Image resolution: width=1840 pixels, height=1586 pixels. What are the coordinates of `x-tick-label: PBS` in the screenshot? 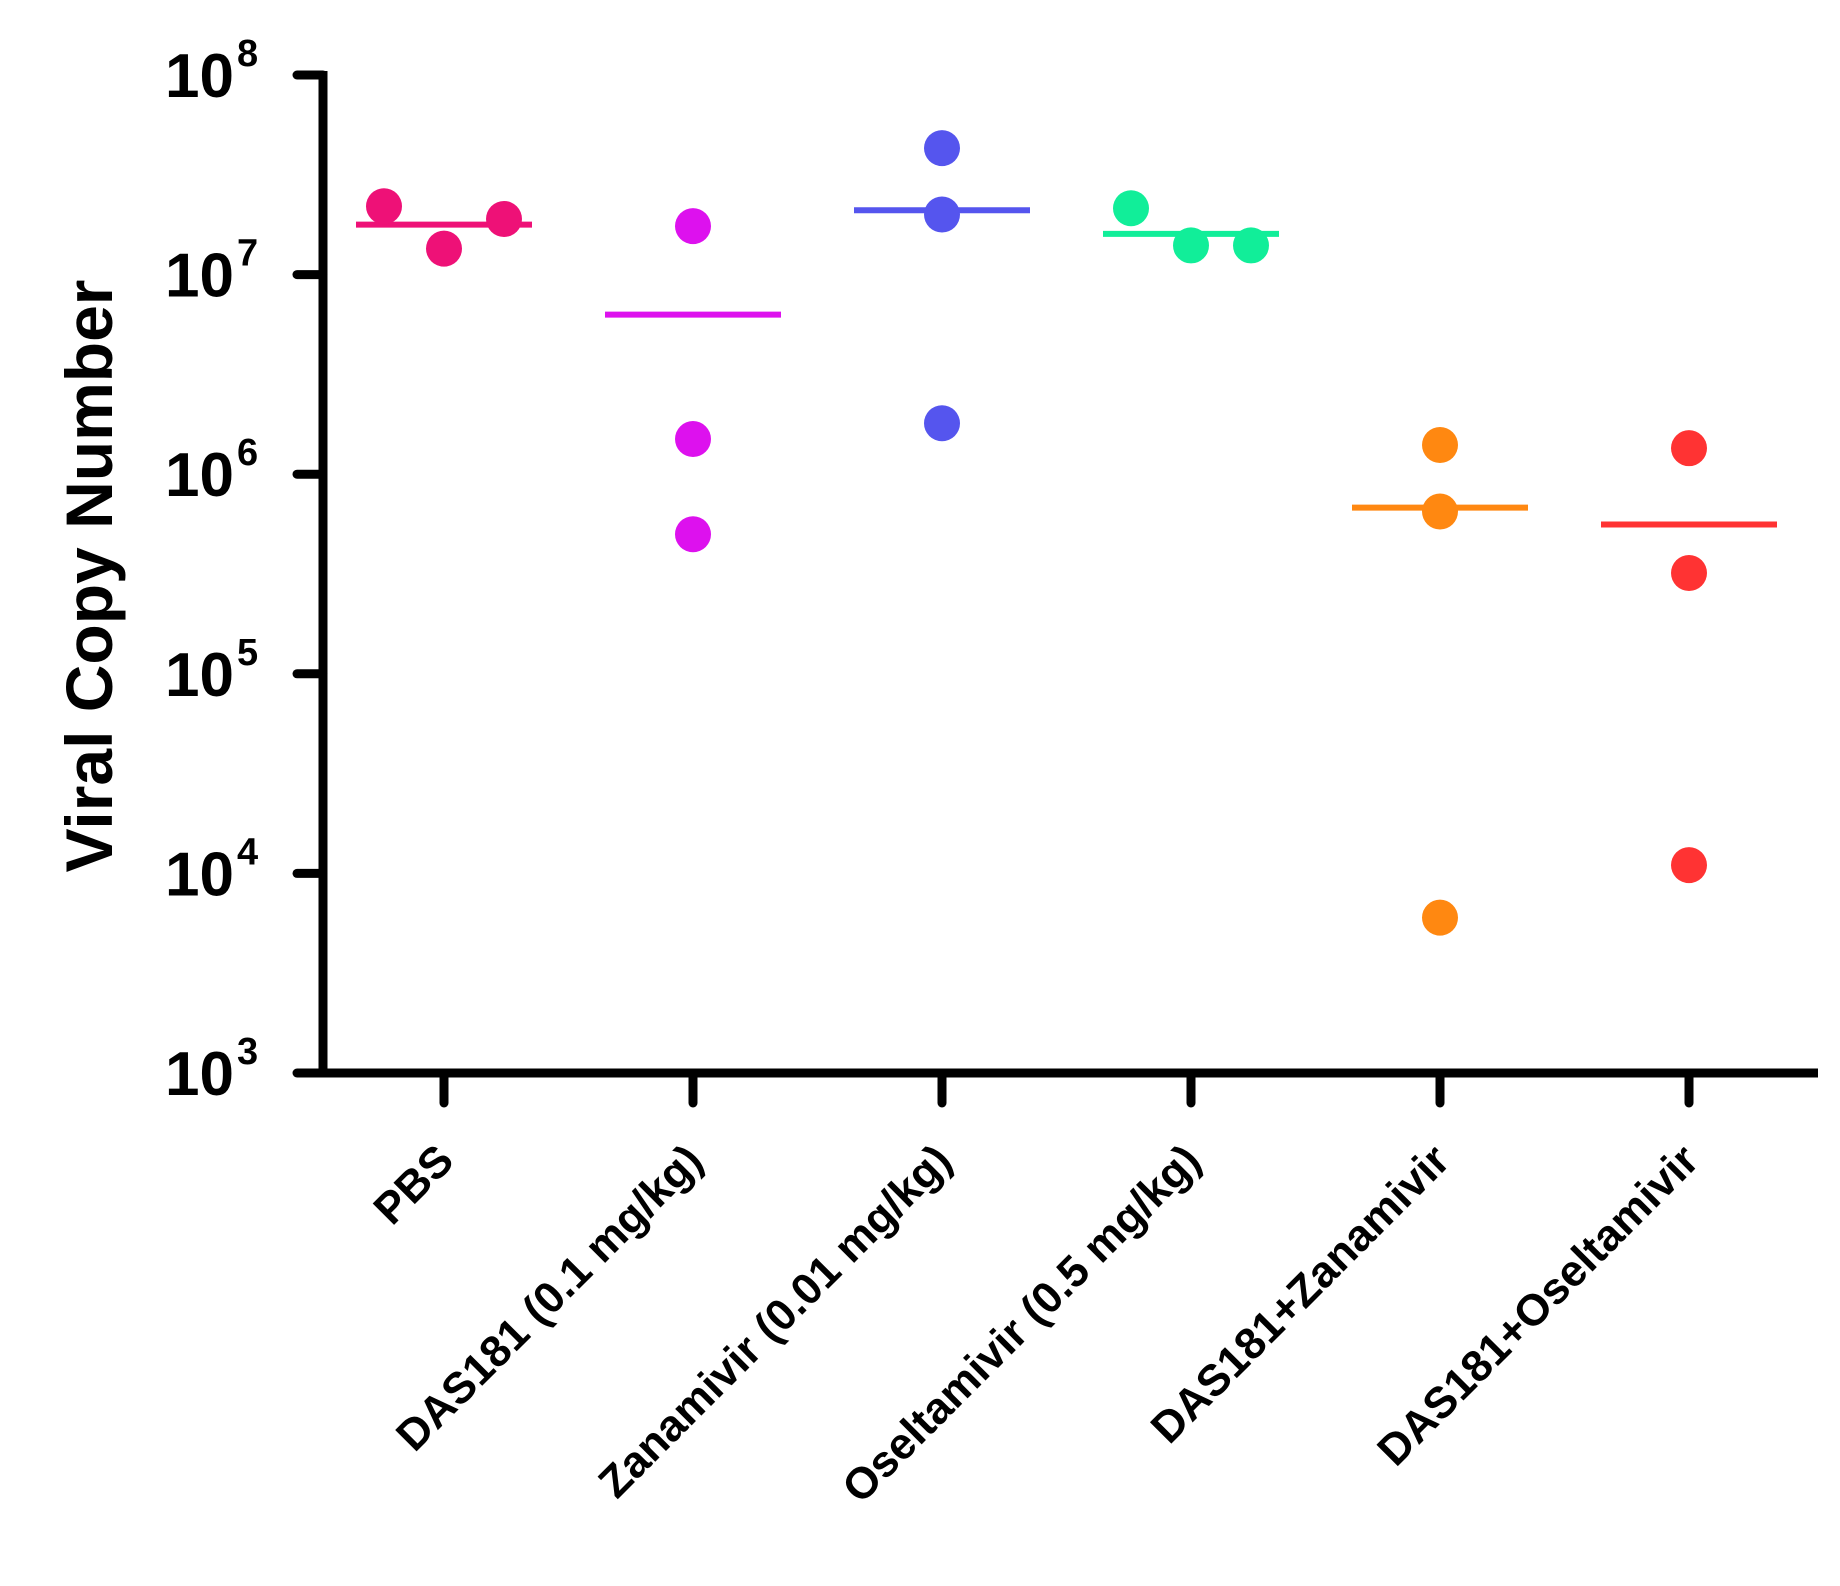 It's located at (413, 1184).